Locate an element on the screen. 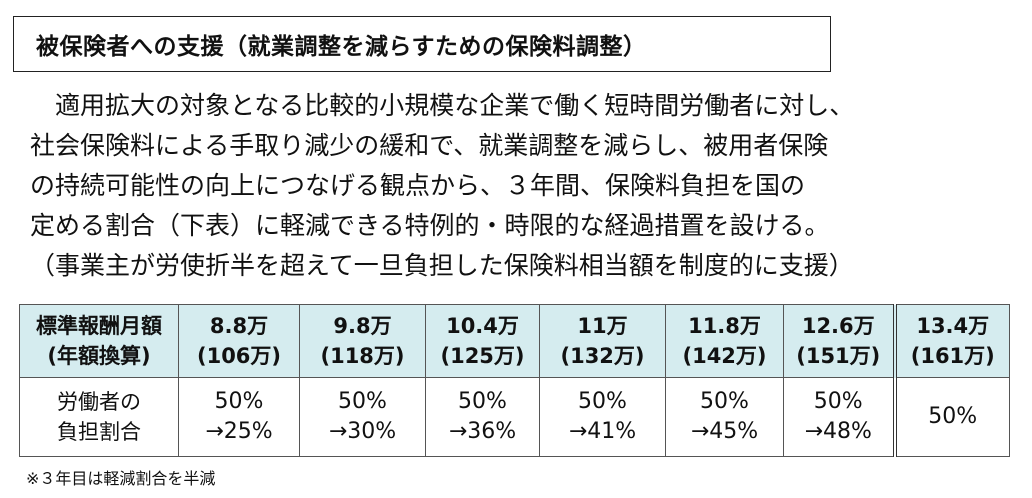  rate-after: →41% is located at coordinates (602, 431).